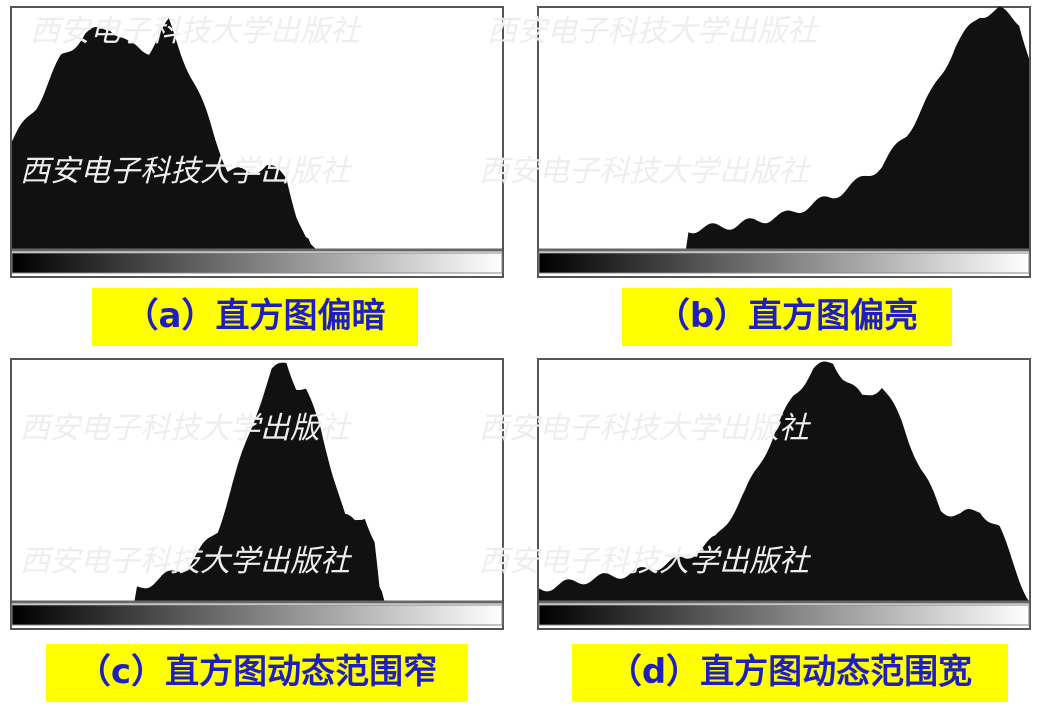  Describe the element at coordinates (257, 673) in the screenshot. I see `caption-c: （c）直方图动态范围窄` at that location.